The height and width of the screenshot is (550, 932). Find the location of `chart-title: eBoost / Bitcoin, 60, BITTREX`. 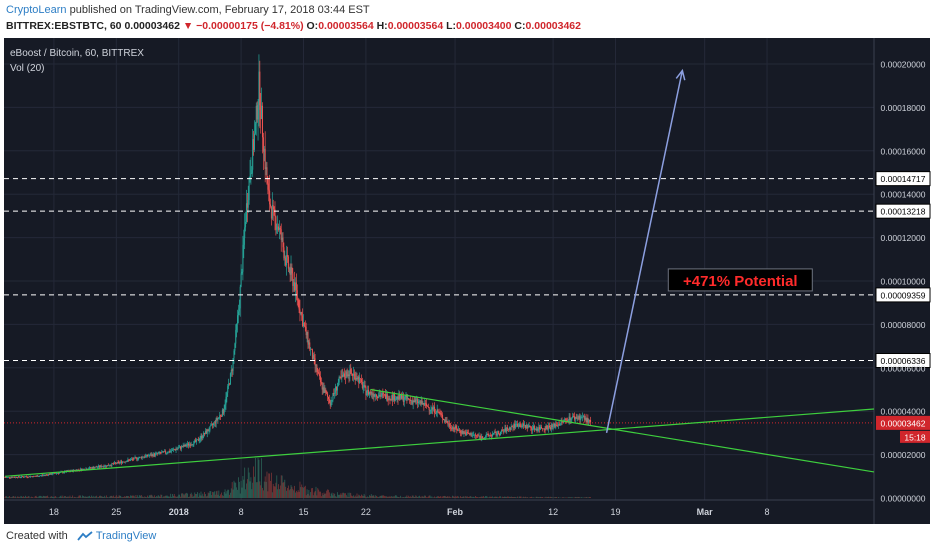

chart-title: eBoost / Bitcoin, 60, BITTREX is located at coordinates (77, 53).